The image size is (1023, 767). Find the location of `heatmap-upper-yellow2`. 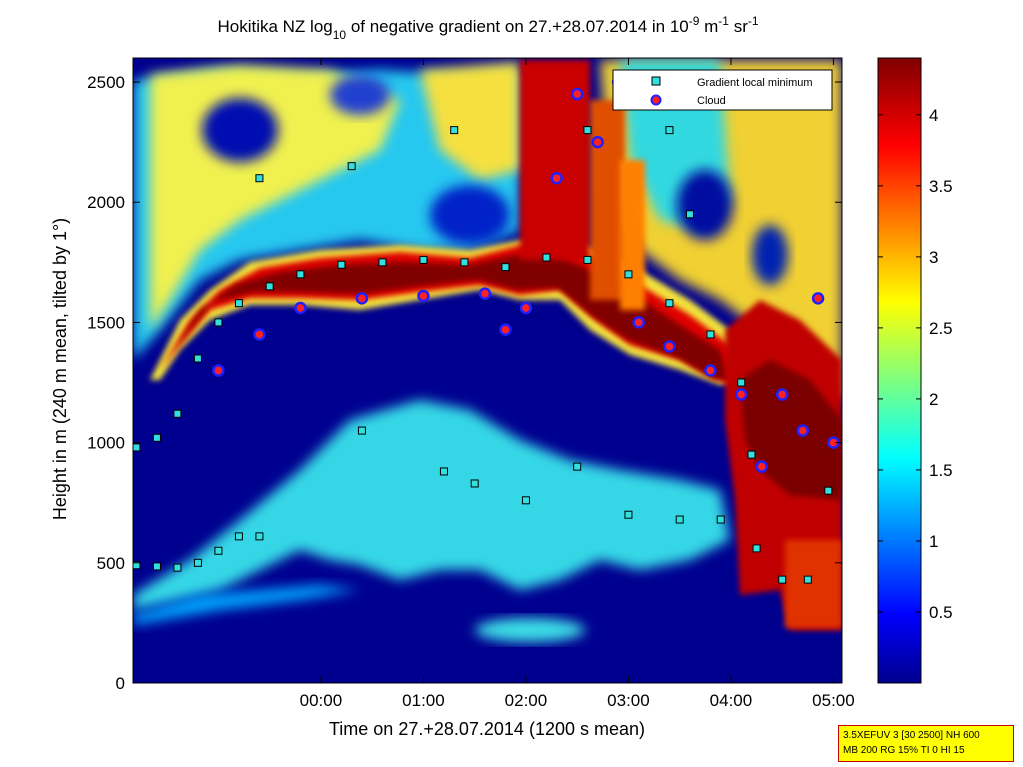

heatmap-upper-yellow2 is located at coordinates (470, 121).